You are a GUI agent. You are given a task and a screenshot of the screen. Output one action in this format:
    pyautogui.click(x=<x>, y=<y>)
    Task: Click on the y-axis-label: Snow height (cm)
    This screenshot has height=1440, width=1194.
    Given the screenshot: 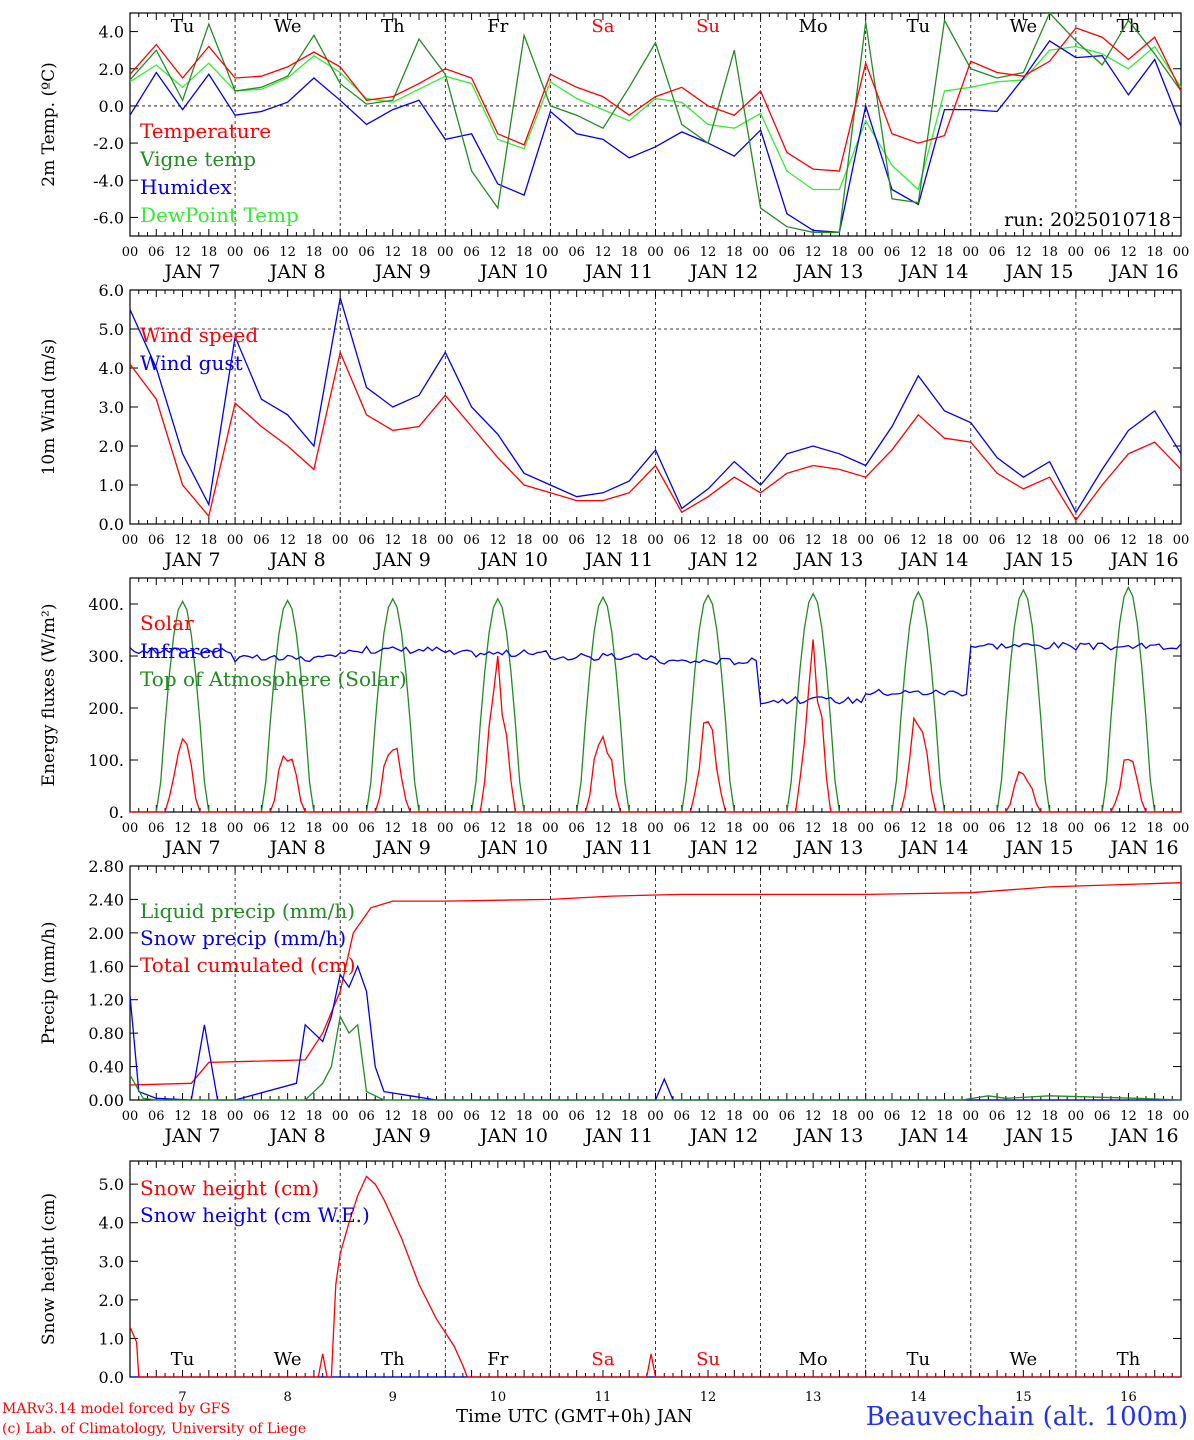 What is the action you would take?
    pyautogui.click(x=49, y=1269)
    